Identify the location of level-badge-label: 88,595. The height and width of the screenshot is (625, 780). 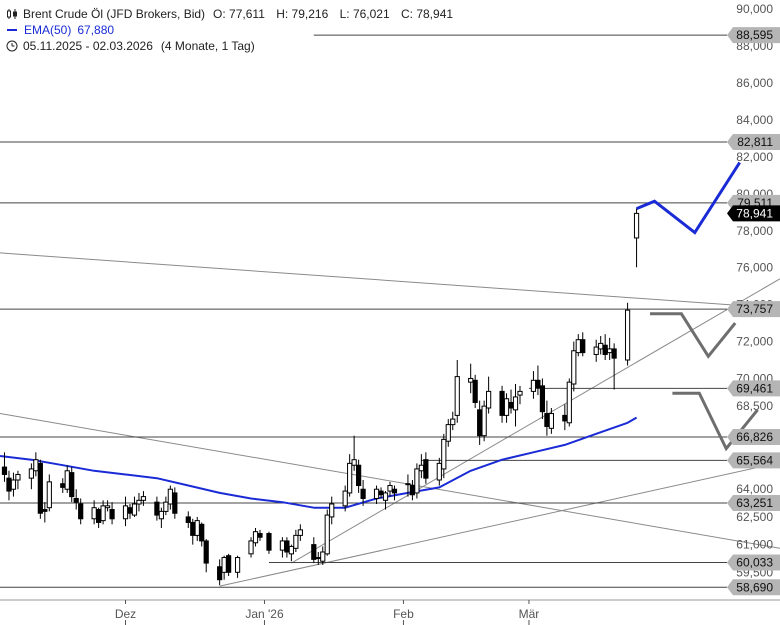
(754, 35).